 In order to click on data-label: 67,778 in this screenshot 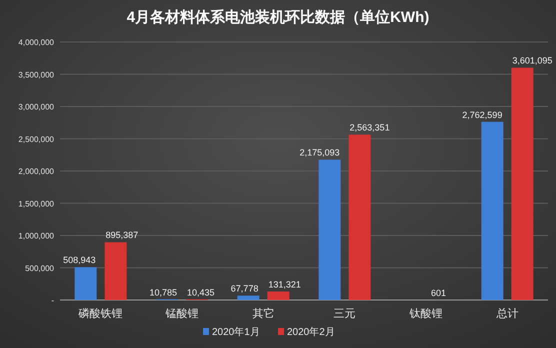, I will do `click(244, 289)`.